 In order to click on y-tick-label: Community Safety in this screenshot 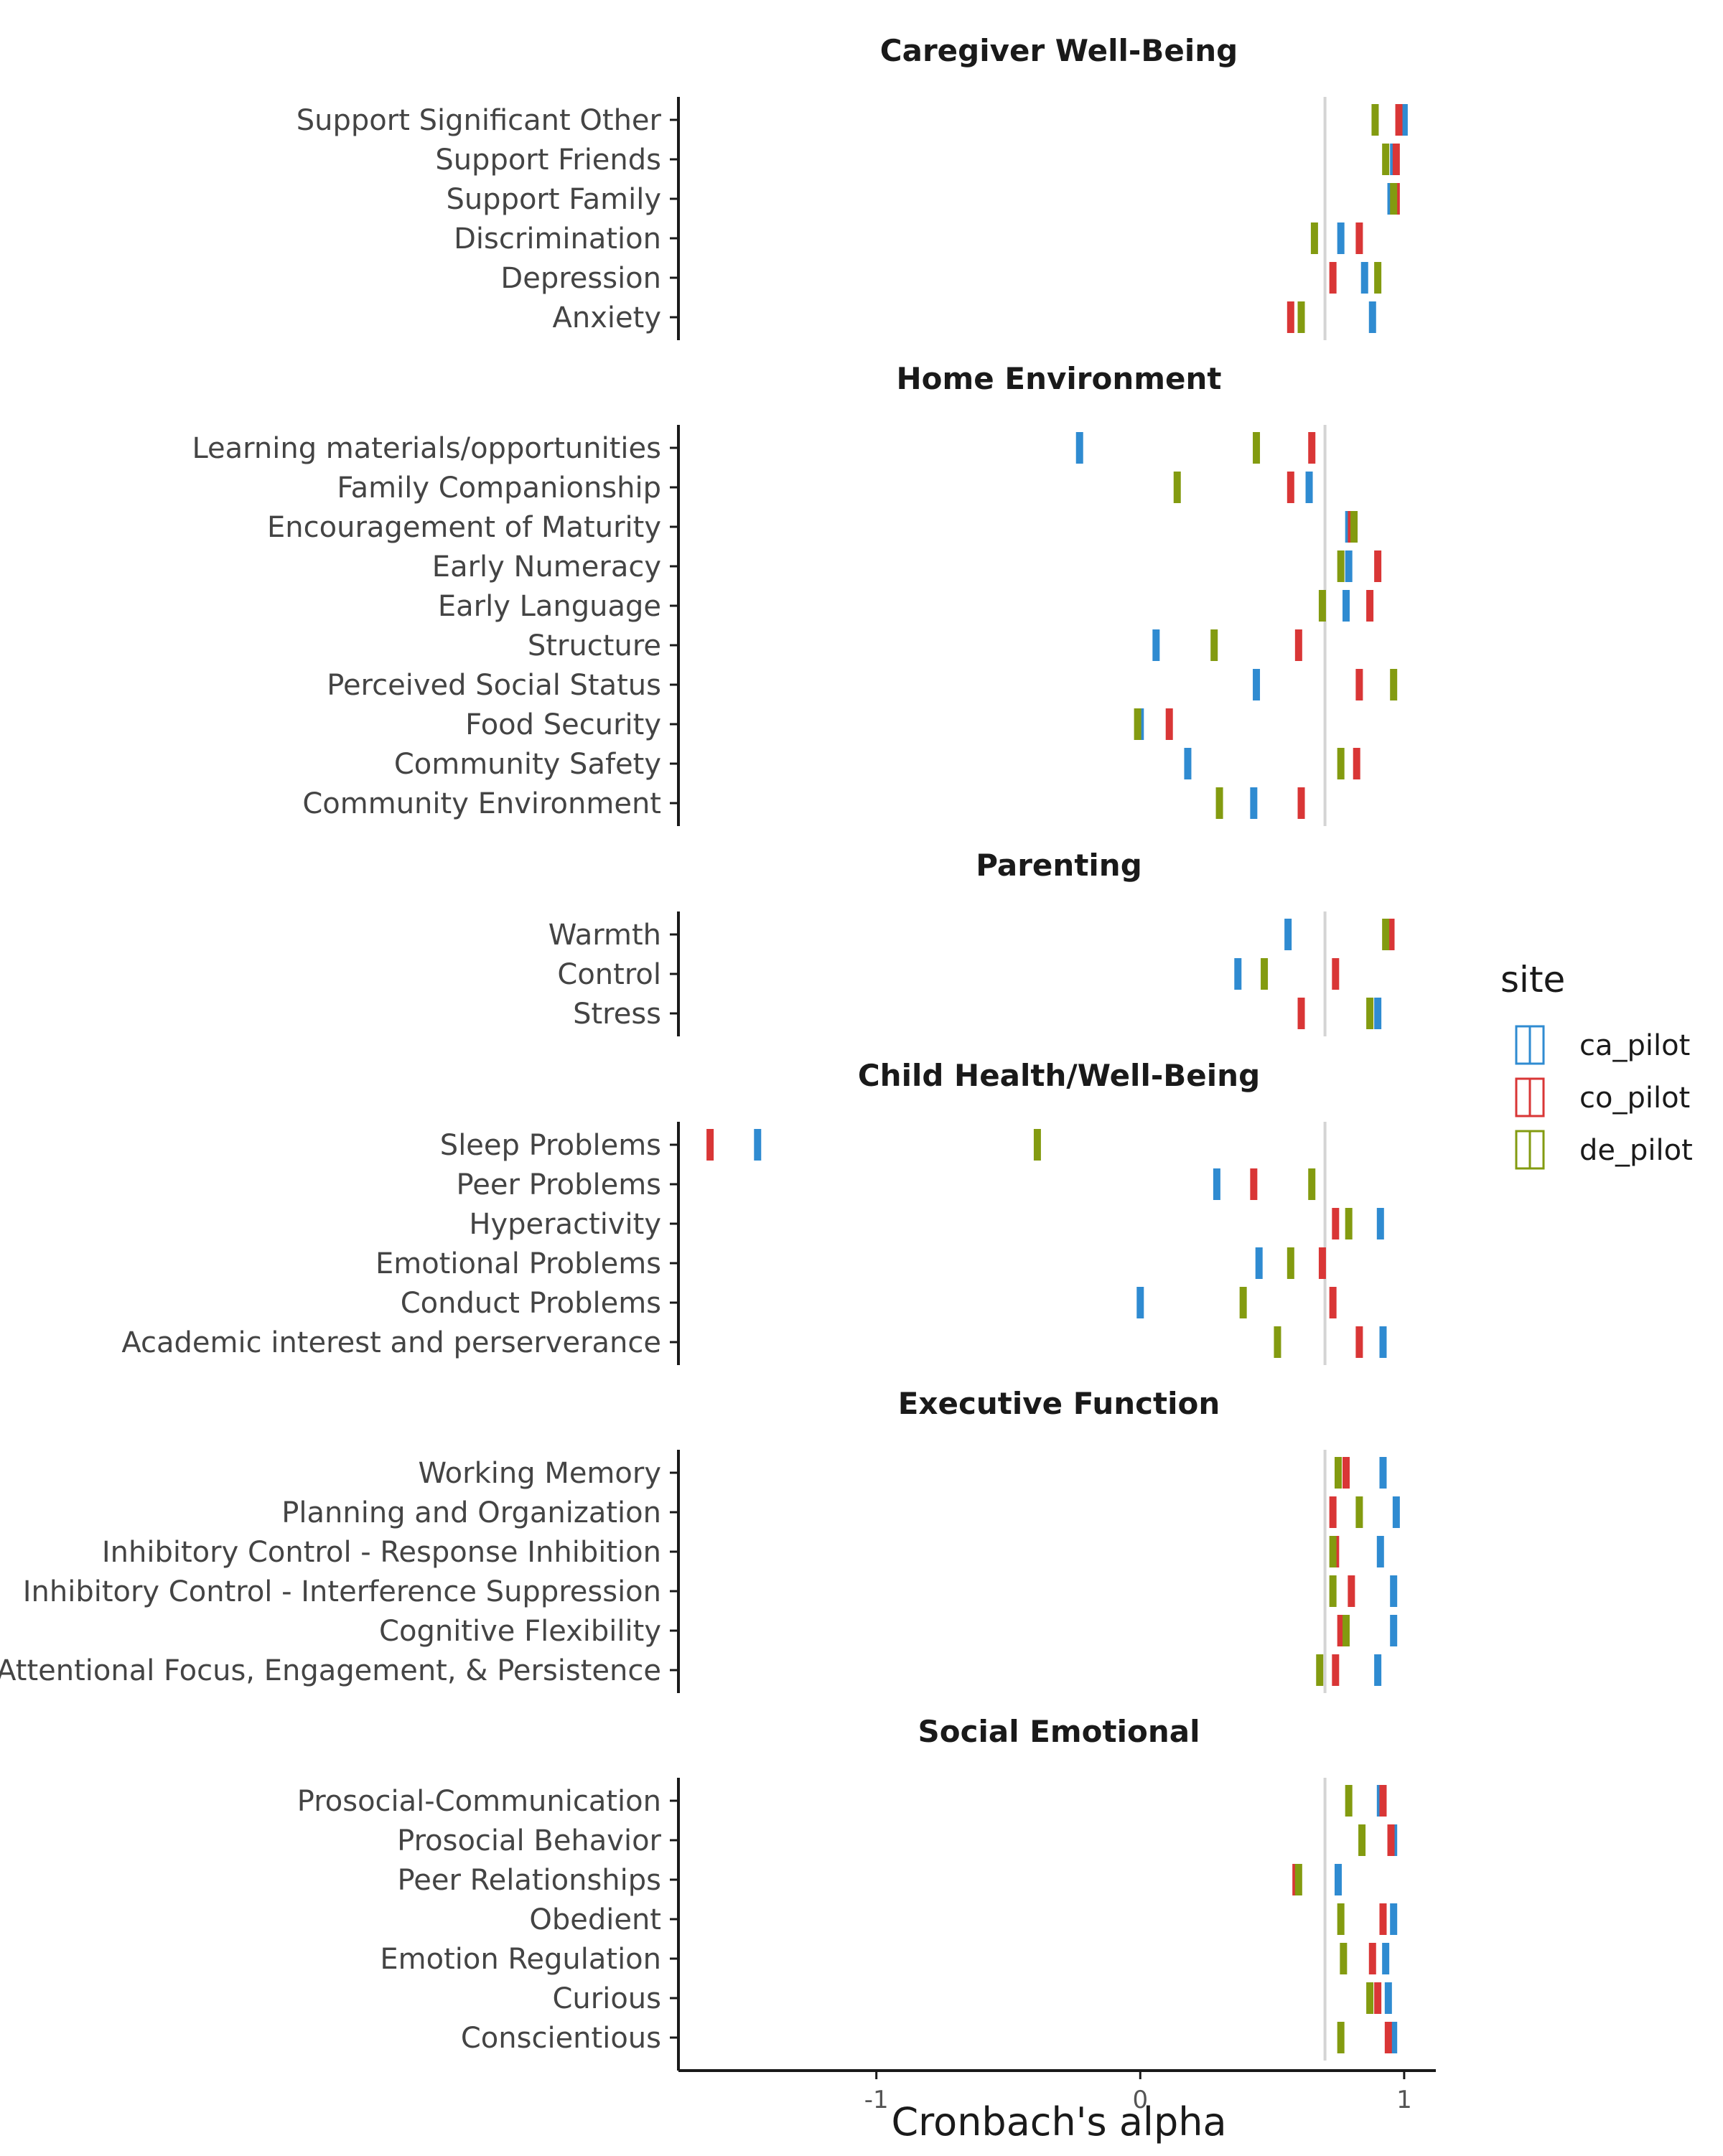, I will do `click(527, 764)`.